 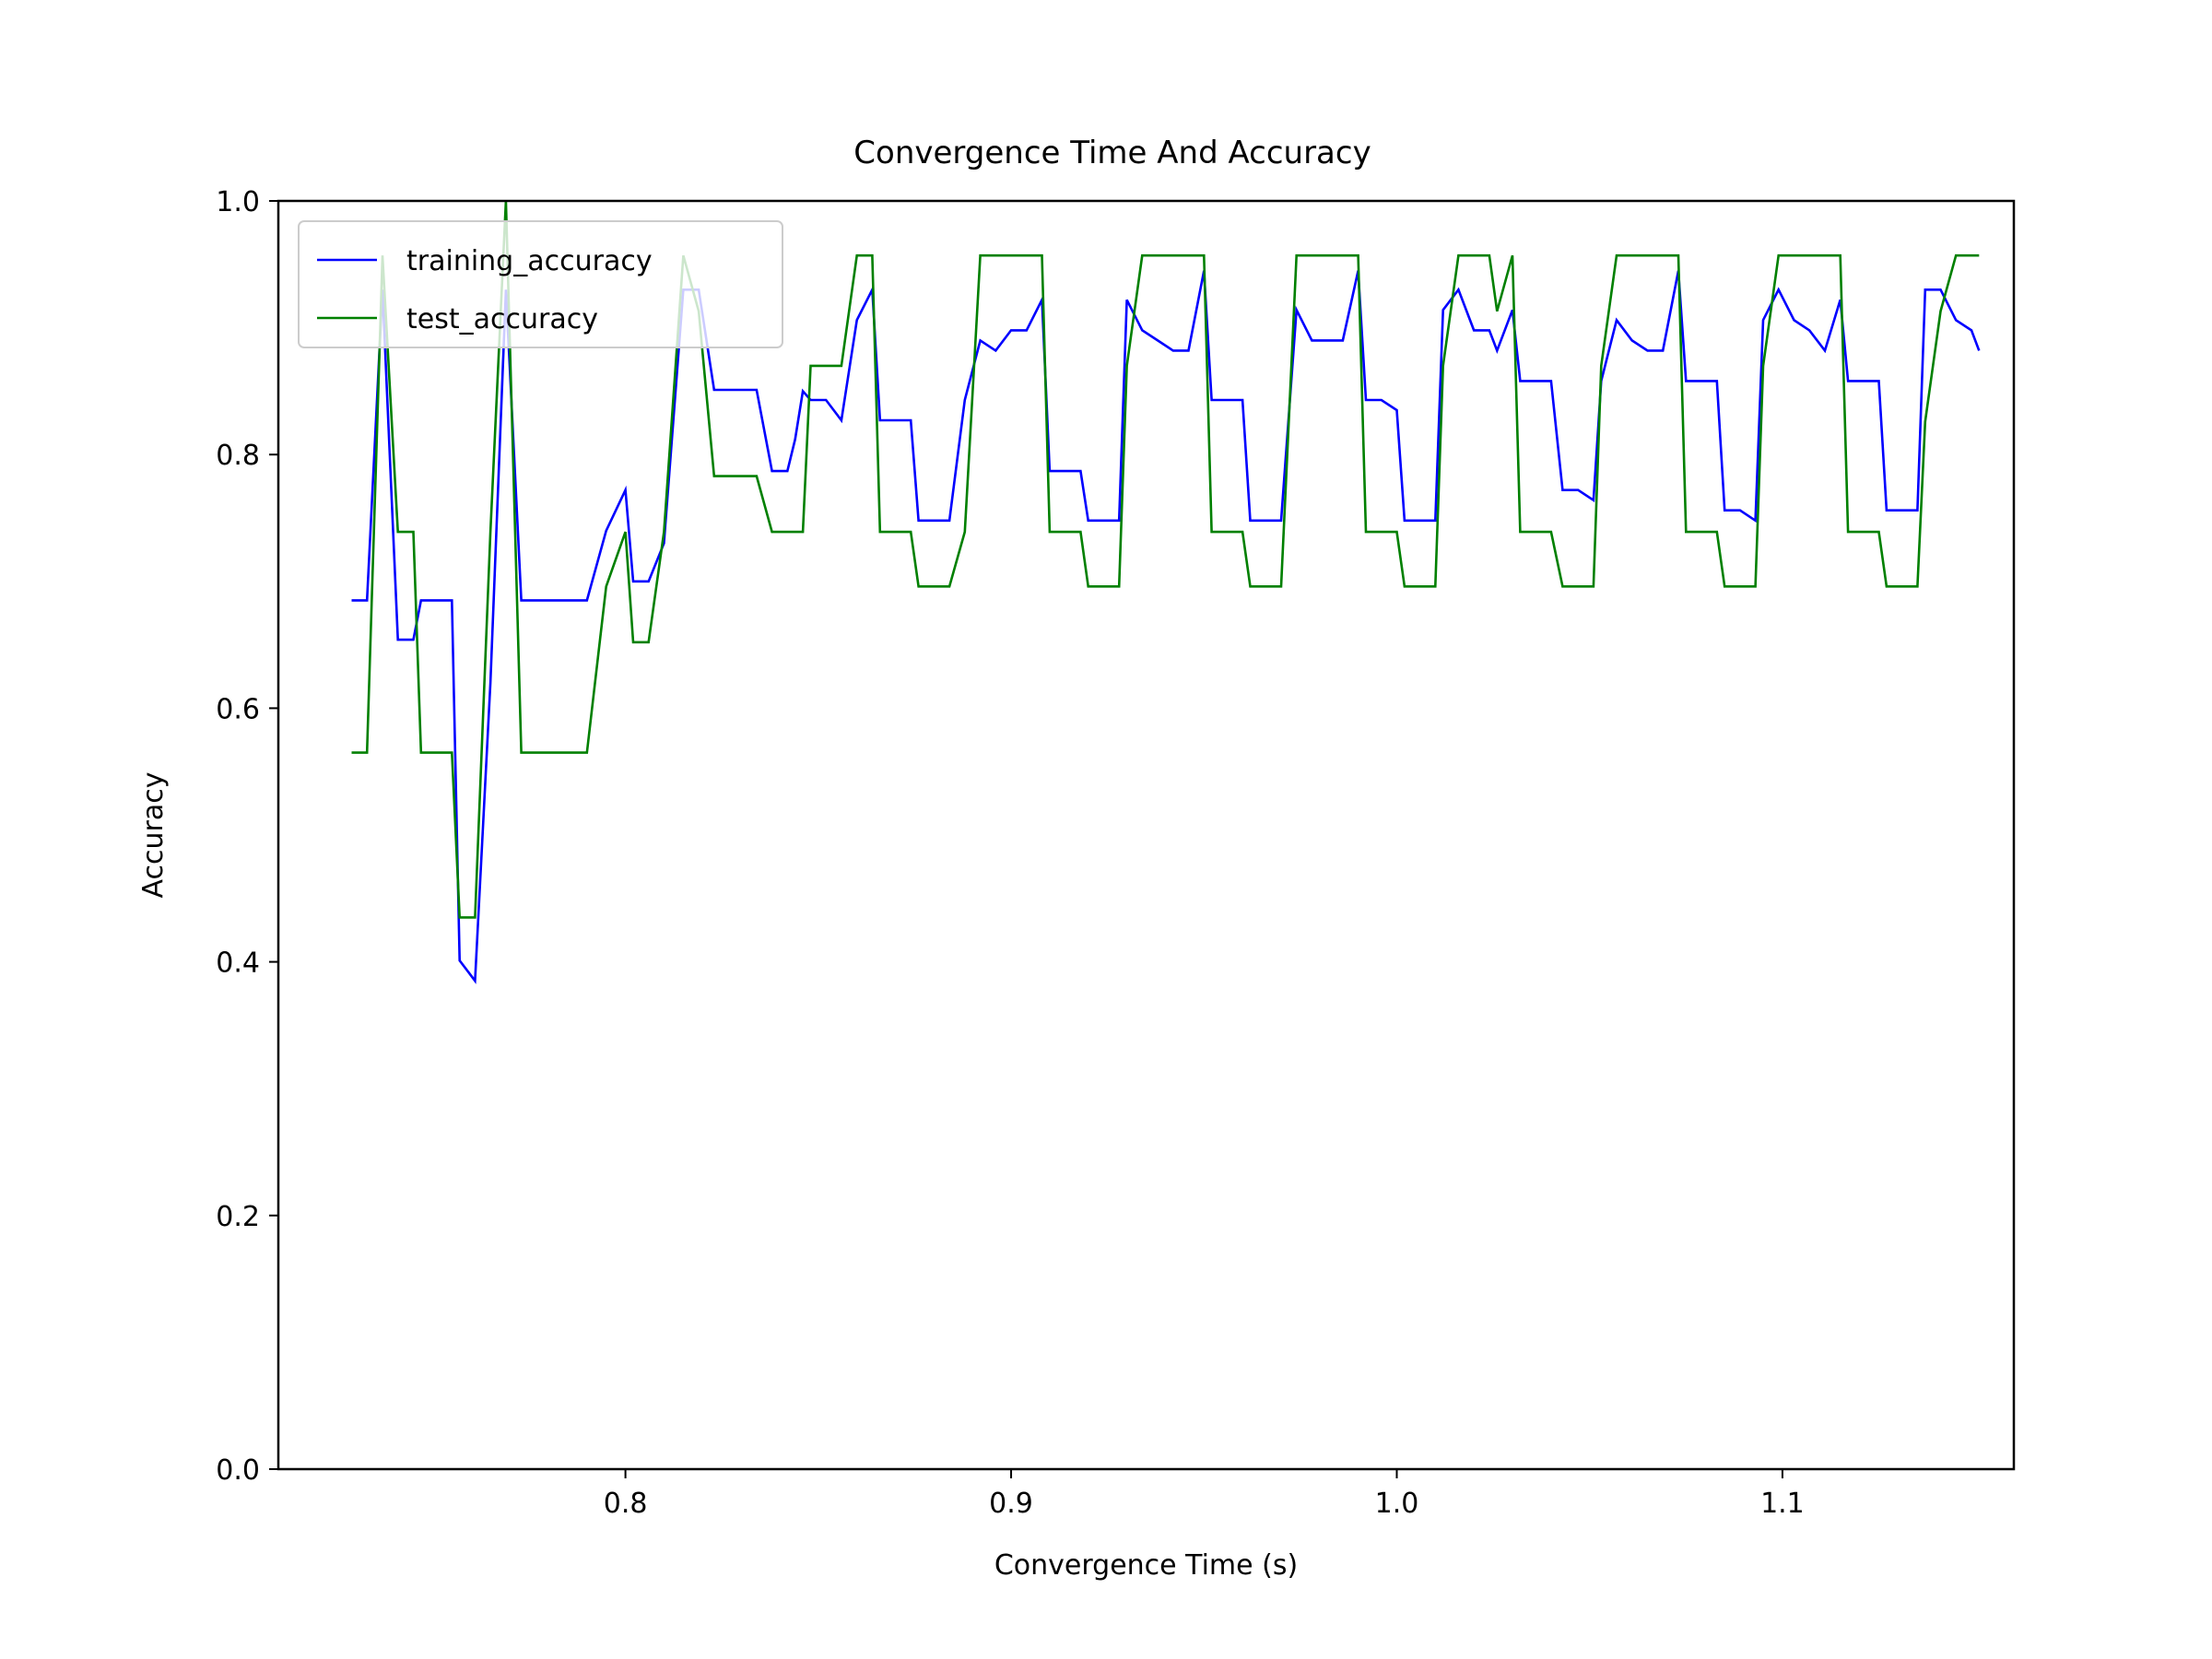 I want to click on legend-box, so click(x=540, y=284).